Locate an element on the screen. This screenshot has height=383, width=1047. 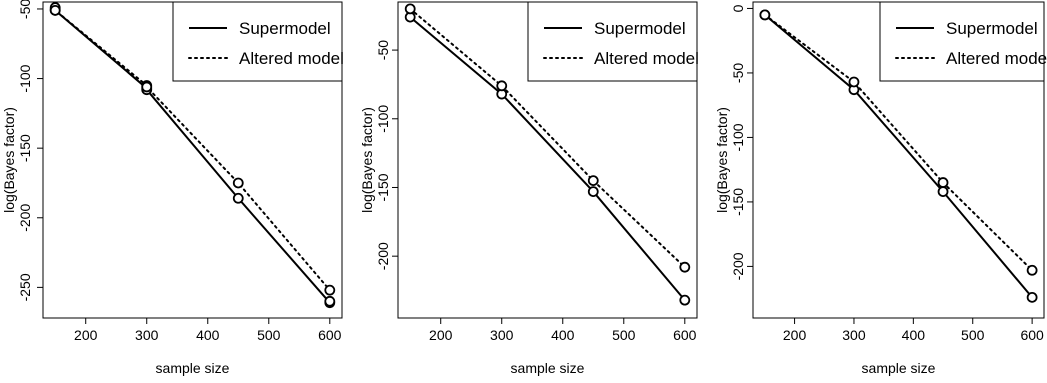
y-tick-label: -250 is located at coordinates (25, 287).